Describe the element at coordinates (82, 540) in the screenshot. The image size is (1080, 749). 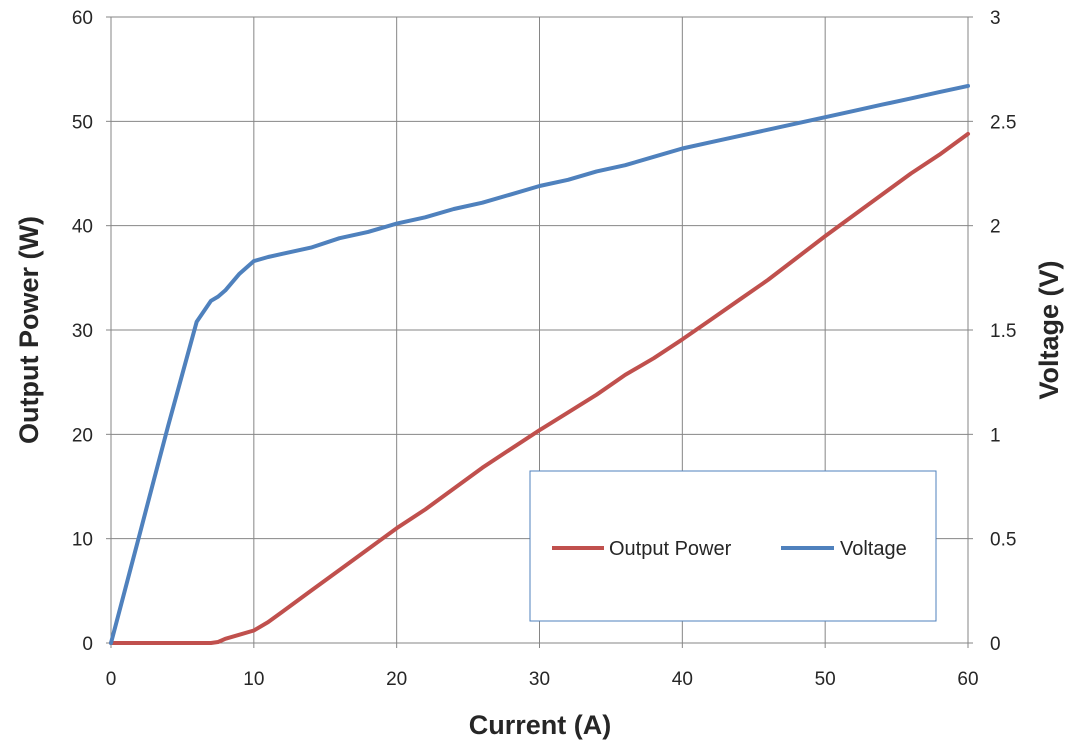
I see `y-tick-label: 10` at that location.